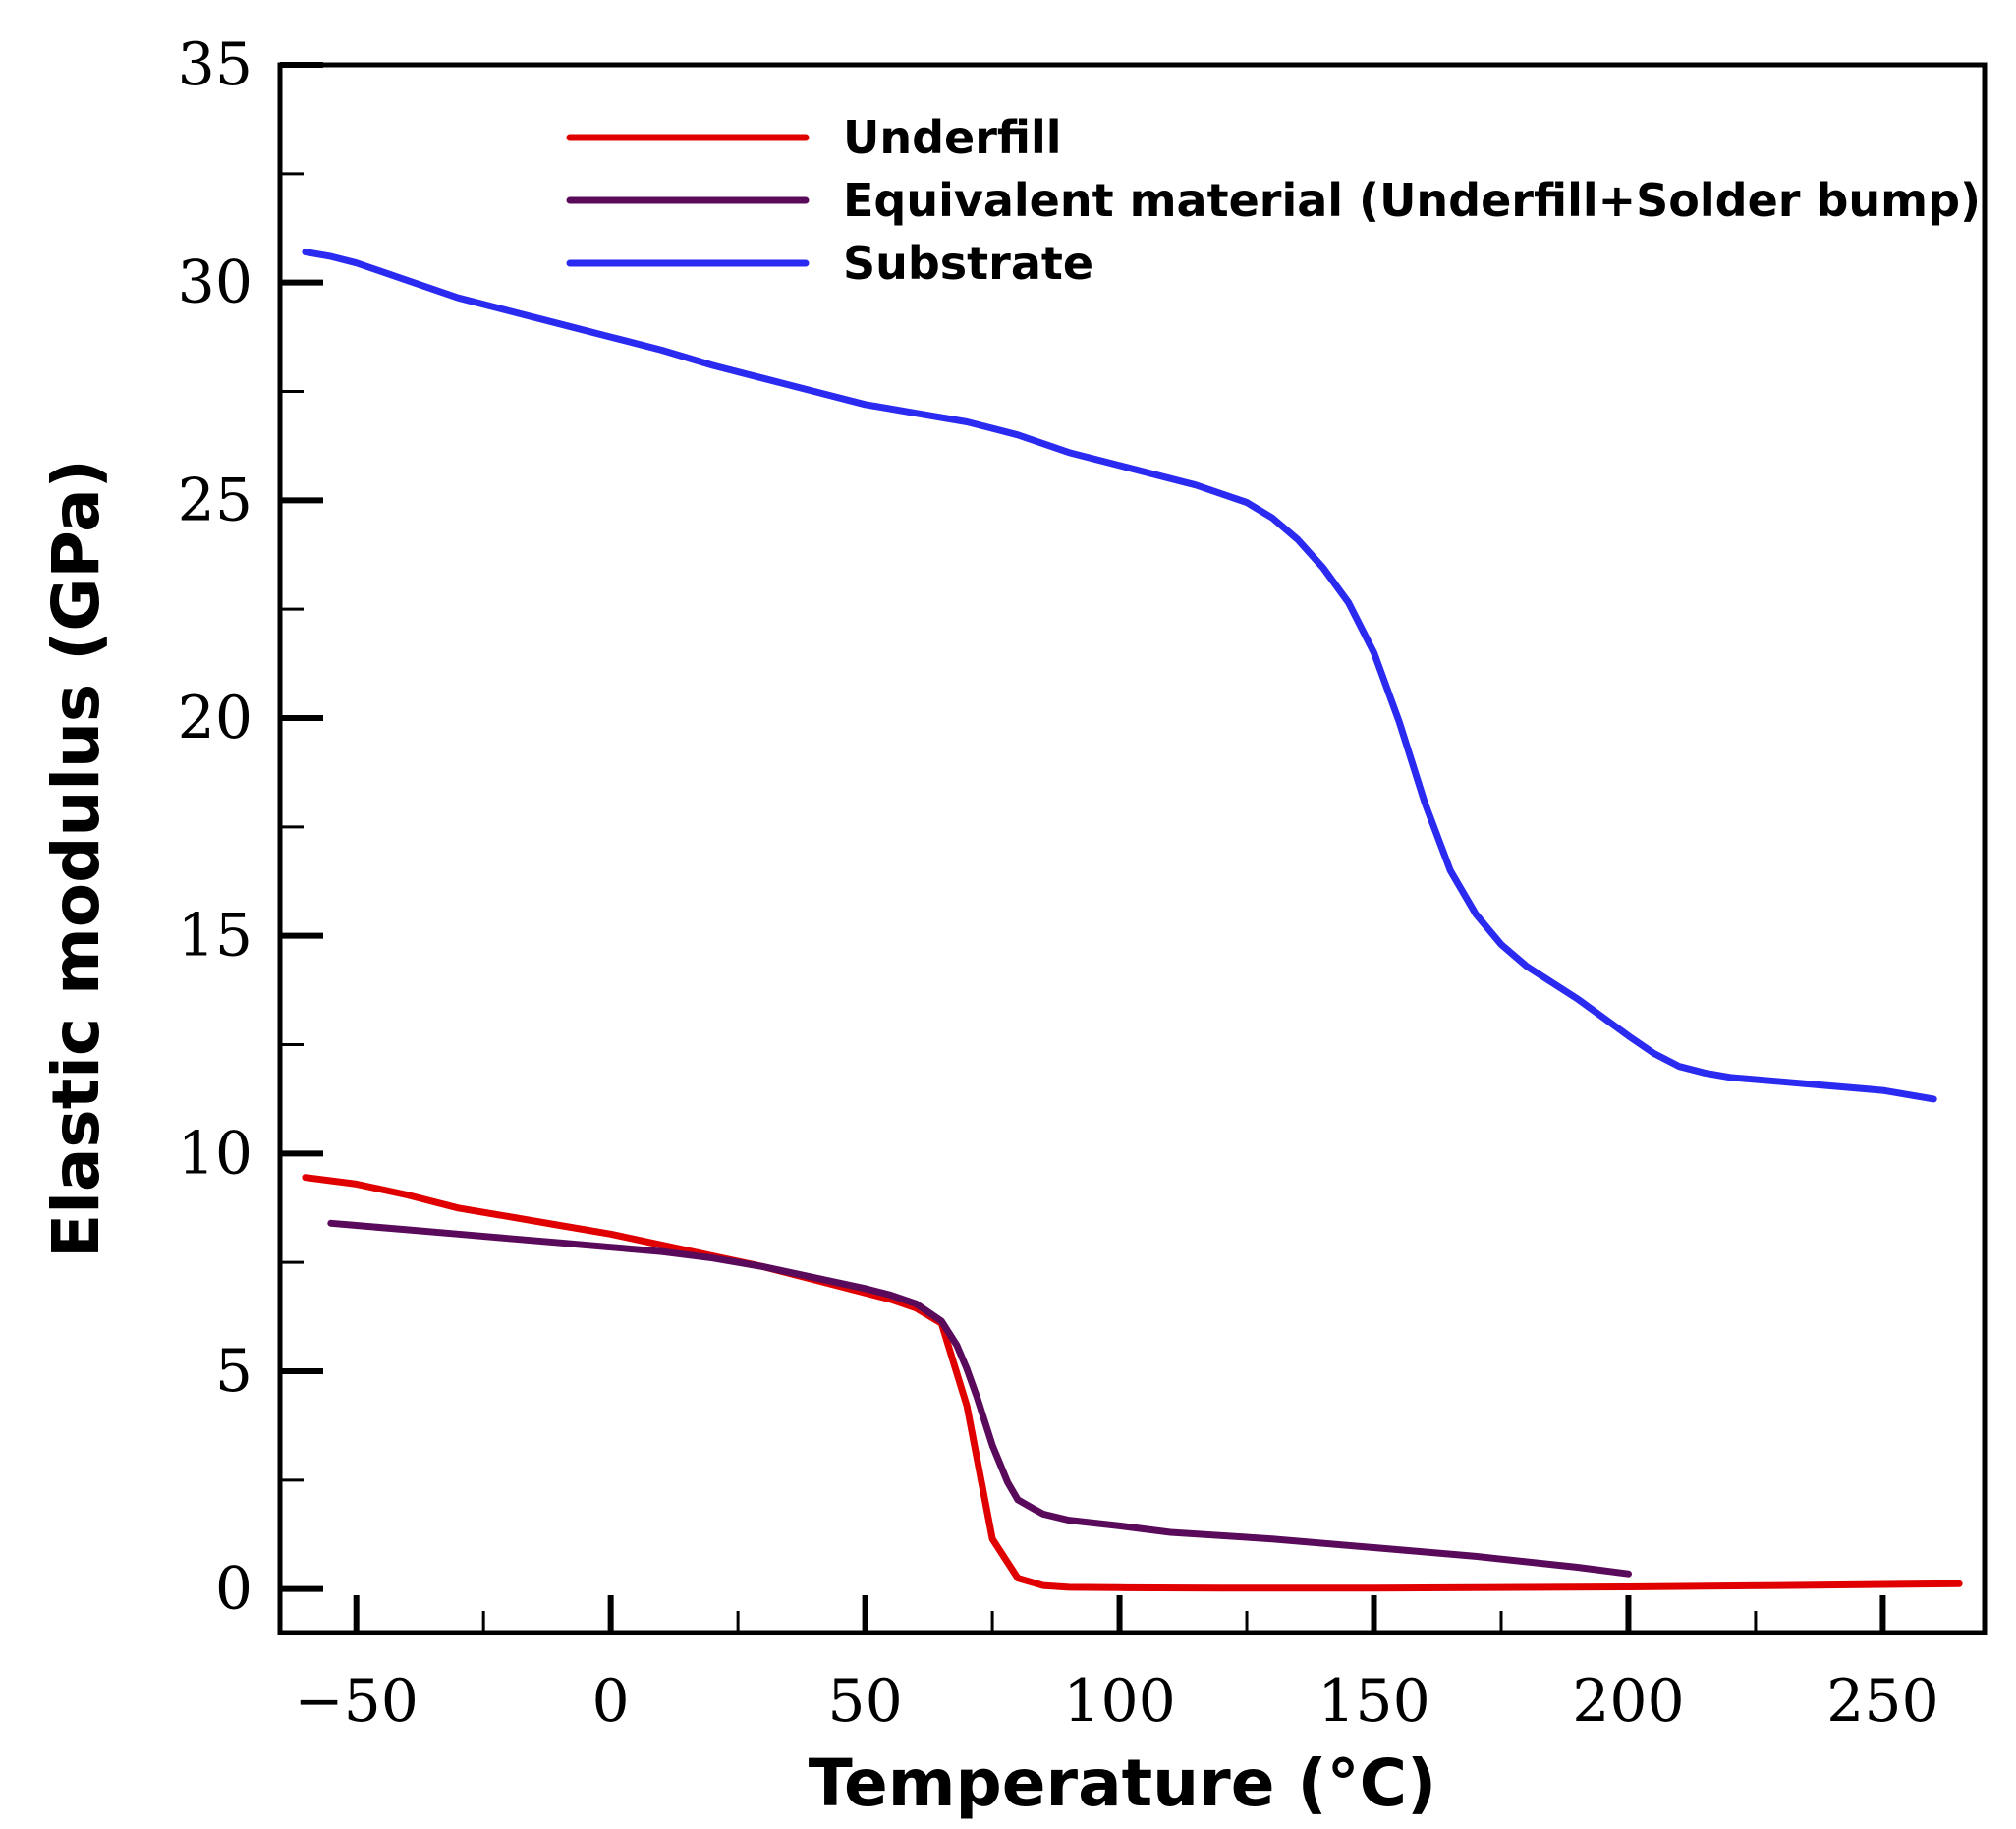 This screenshot has height=1829, width=2016. I want to click on y-tick-label: 10, so click(215, 1153).